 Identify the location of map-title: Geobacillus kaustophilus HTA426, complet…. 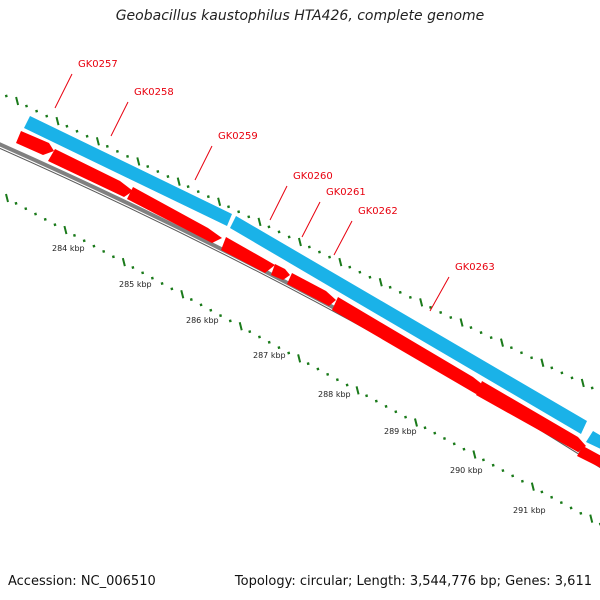
(300, 16).